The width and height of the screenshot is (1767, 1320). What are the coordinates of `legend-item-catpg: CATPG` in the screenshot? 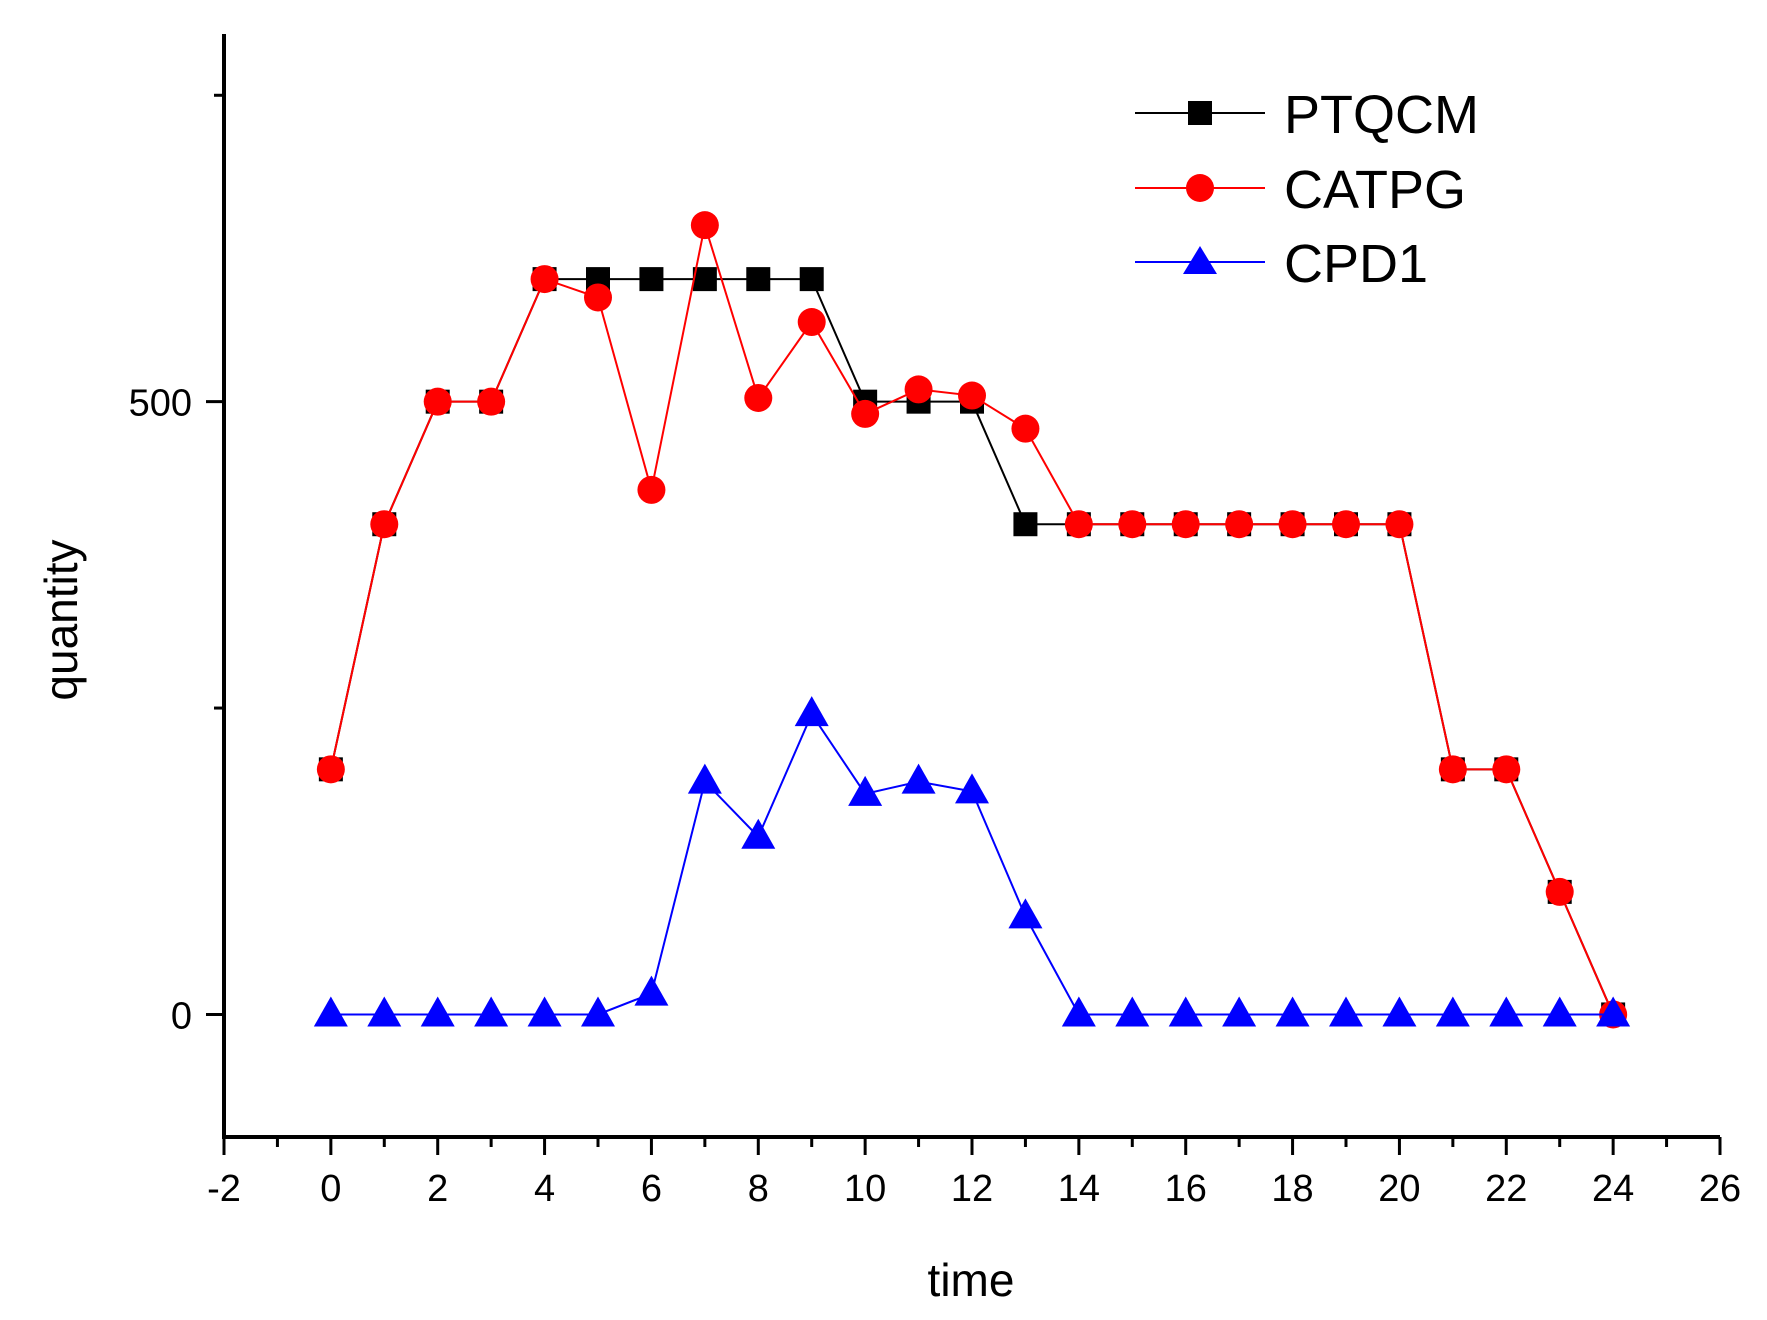 It's located at (1300, 190).